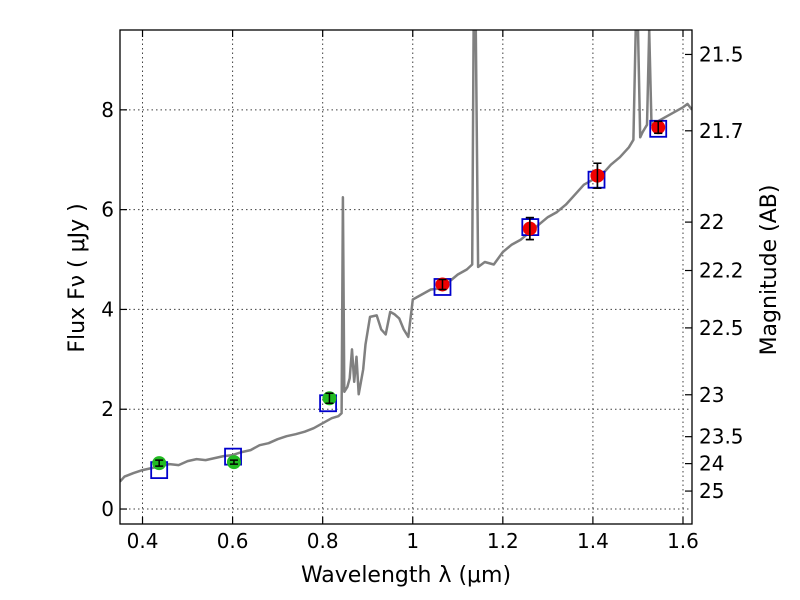 Image resolution: width=800 pixels, height=600 pixels. What do you see at coordinates (711, 491) in the screenshot?
I see `right-tick-label: 25` at bounding box center [711, 491].